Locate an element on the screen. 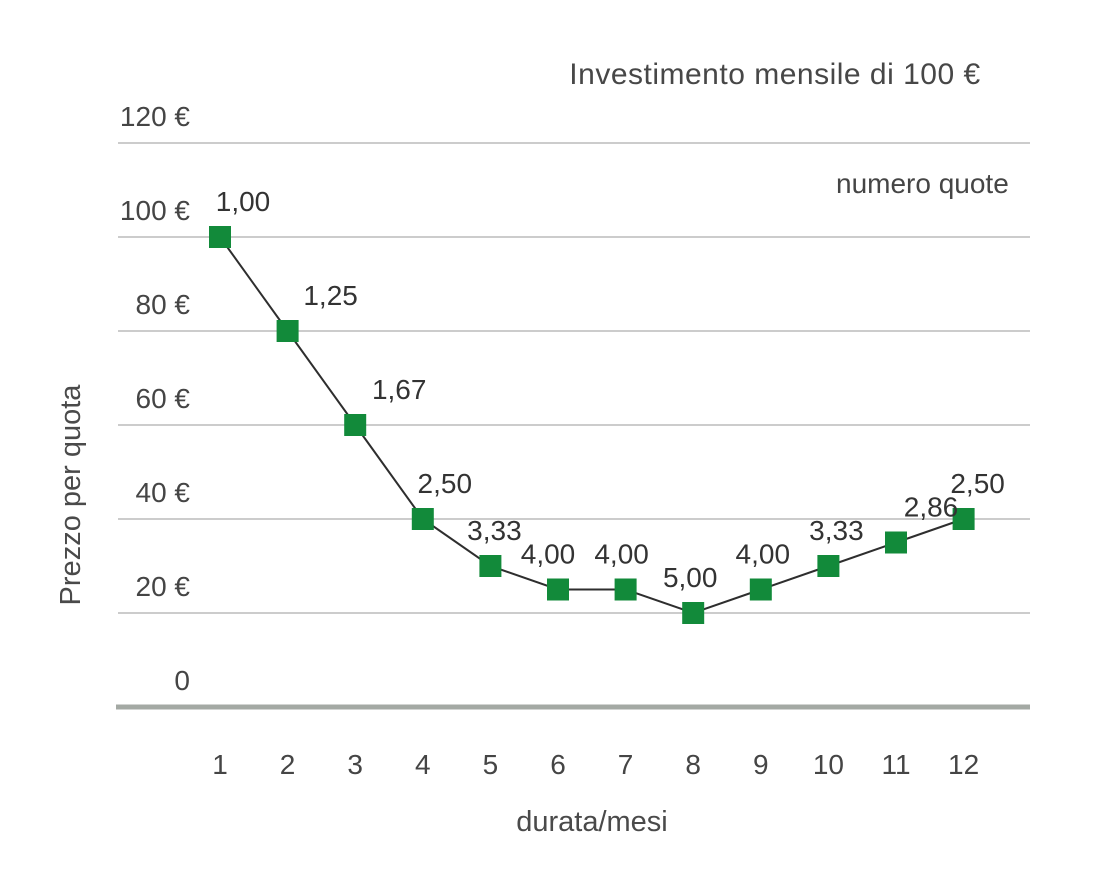 This screenshot has height=886, width=1100. y-axis-title: Prezzo per quota is located at coordinates (71, 495).